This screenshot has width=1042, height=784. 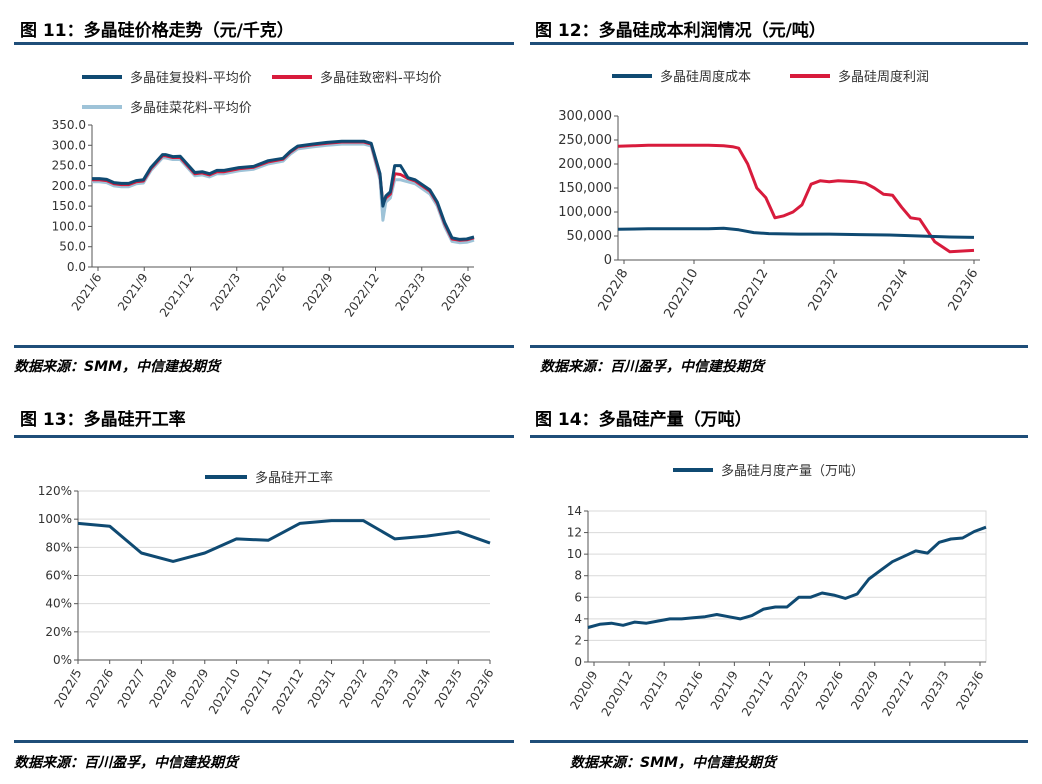 I want to click on y-tick-label: 40%, so click(x=58, y=604).